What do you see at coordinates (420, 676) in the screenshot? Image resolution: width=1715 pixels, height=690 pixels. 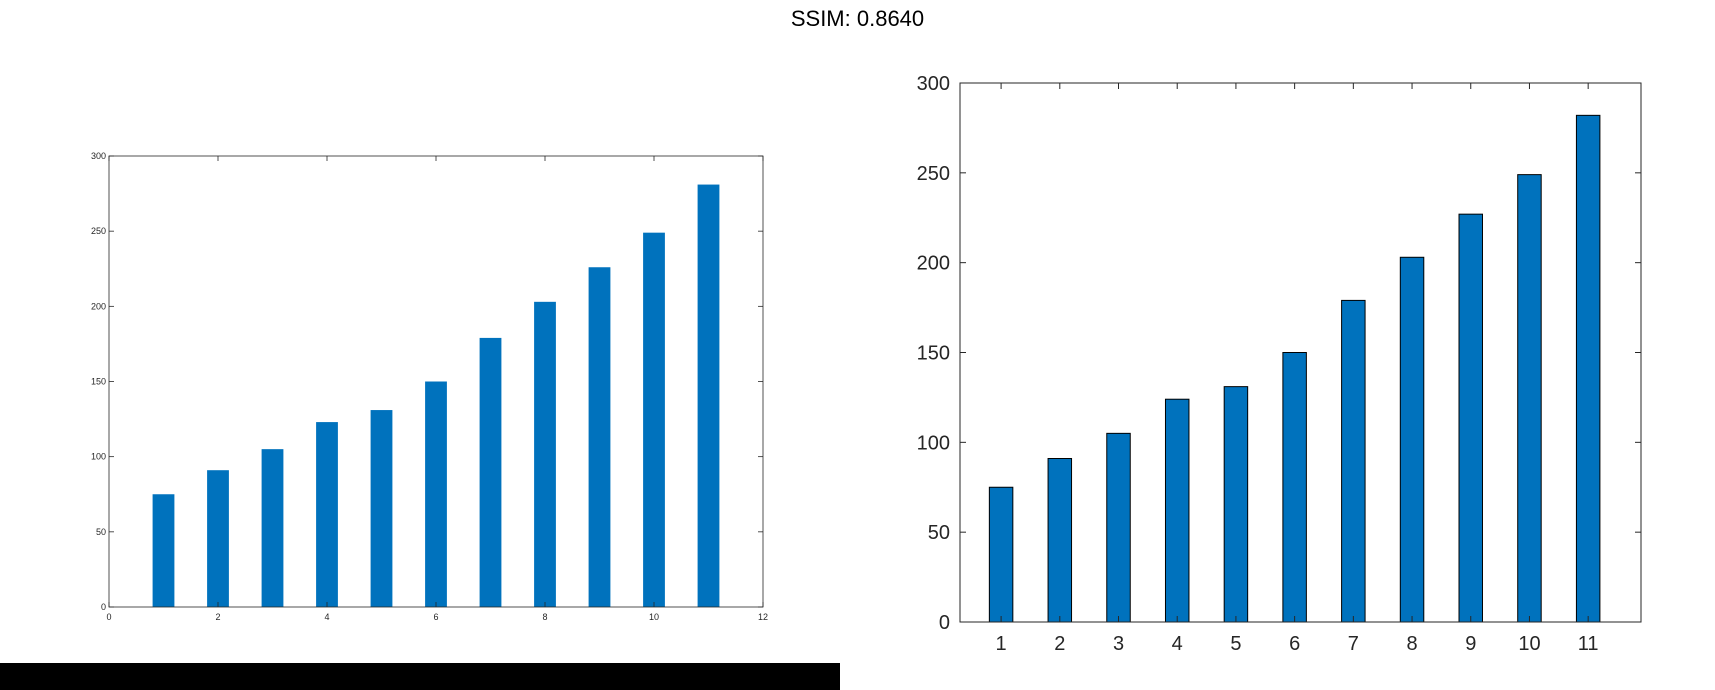 I see `black-strip` at bounding box center [420, 676].